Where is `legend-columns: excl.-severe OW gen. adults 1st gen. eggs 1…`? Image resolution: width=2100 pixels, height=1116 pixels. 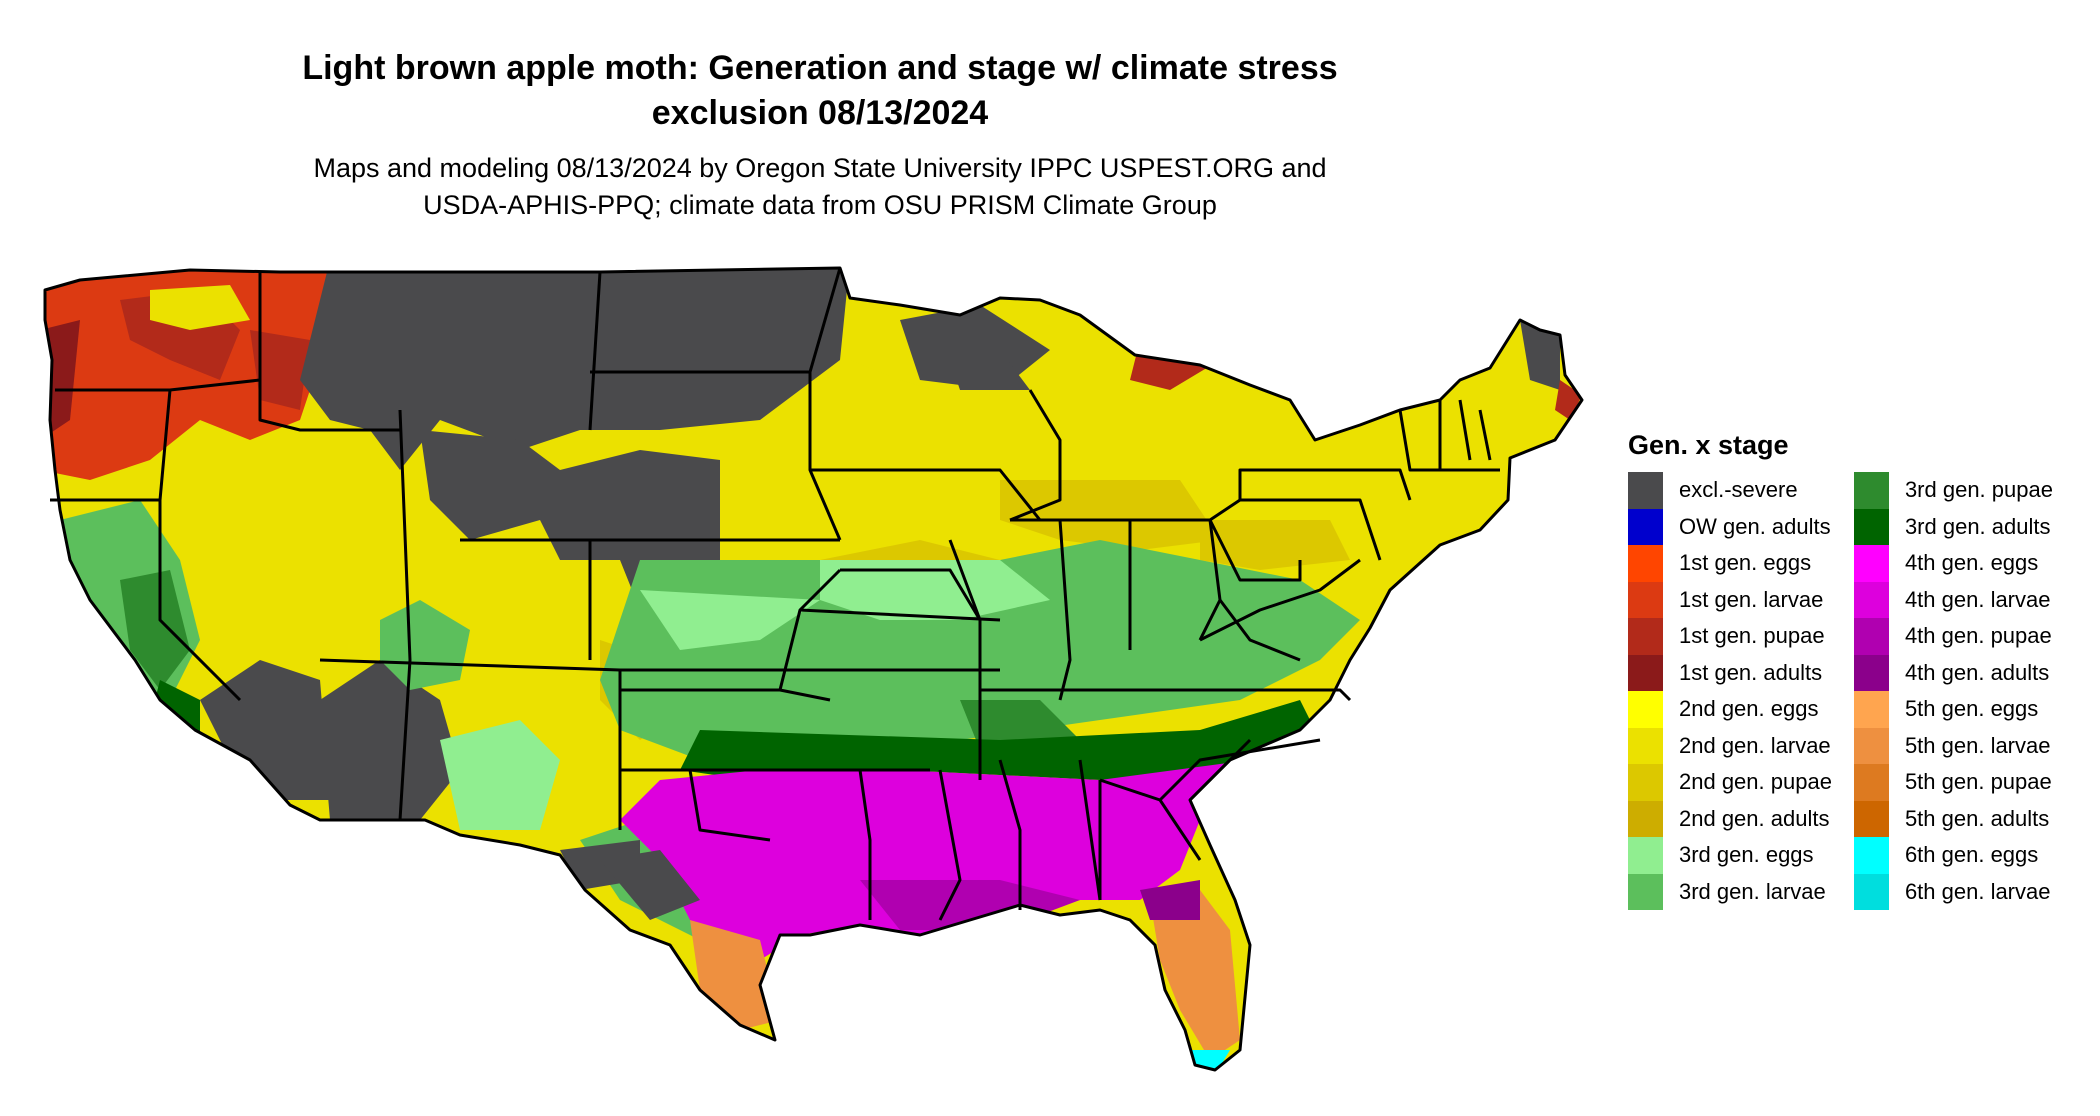 legend-columns: excl.-severe OW gen. adults 1st gen. eggs 1… is located at coordinates (1858, 691).